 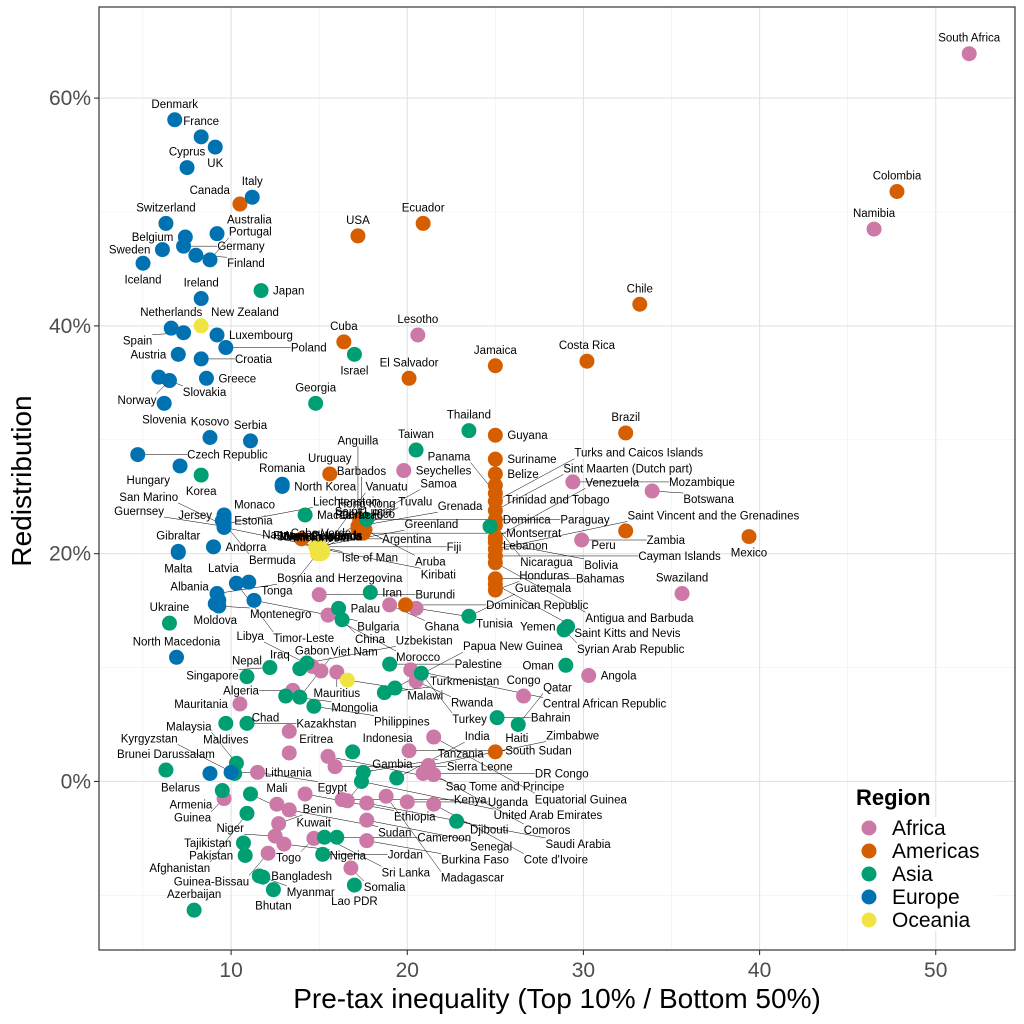 What do you see at coordinates (557, 500) in the screenshot?
I see `point-label: Trinidad and Tobago` at bounding box center [557, 500].